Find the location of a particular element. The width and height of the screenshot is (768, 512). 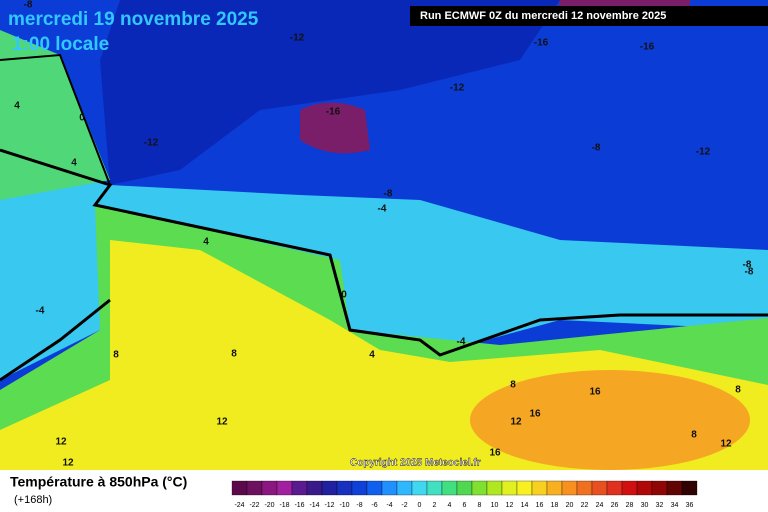

scale-label: 24 is located at coordinates (600, 505).